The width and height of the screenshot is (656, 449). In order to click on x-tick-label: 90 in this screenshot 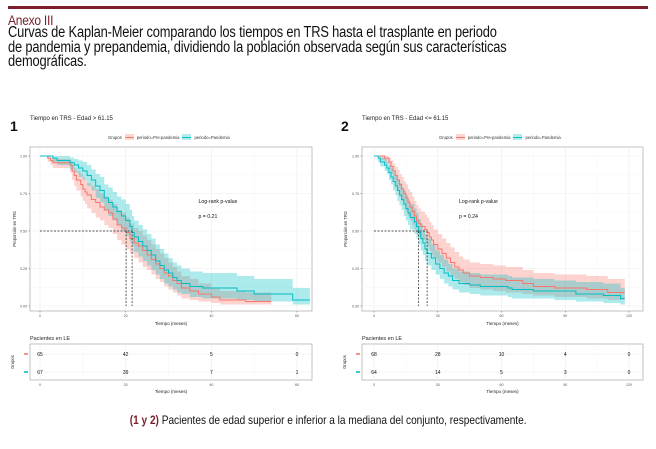, I will do `click(565, 316)`.